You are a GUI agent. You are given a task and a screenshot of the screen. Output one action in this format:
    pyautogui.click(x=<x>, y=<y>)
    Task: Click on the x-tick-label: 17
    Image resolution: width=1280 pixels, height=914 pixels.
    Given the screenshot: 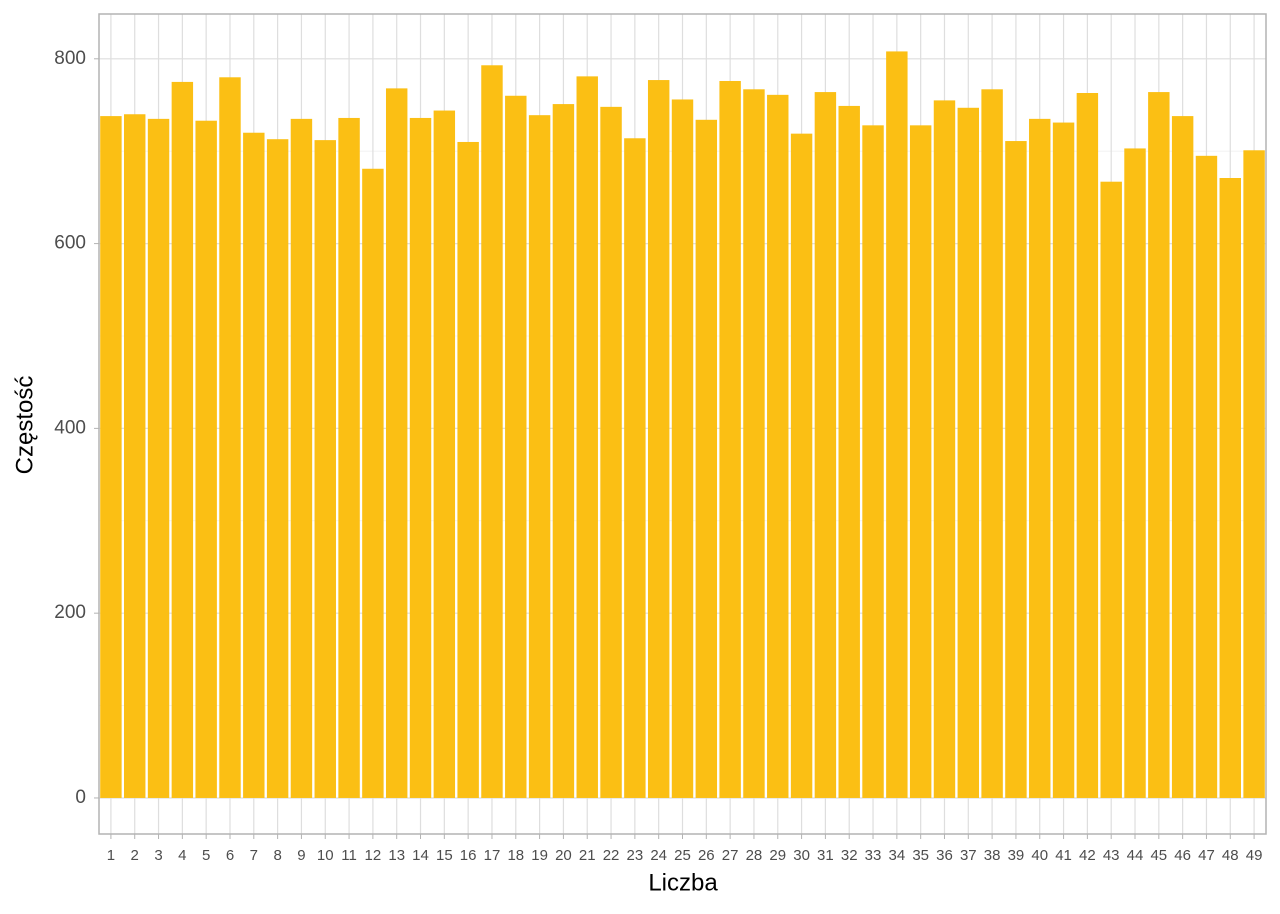 What is the action you would take?
    pyautogui.click(x=492, y=855)
    